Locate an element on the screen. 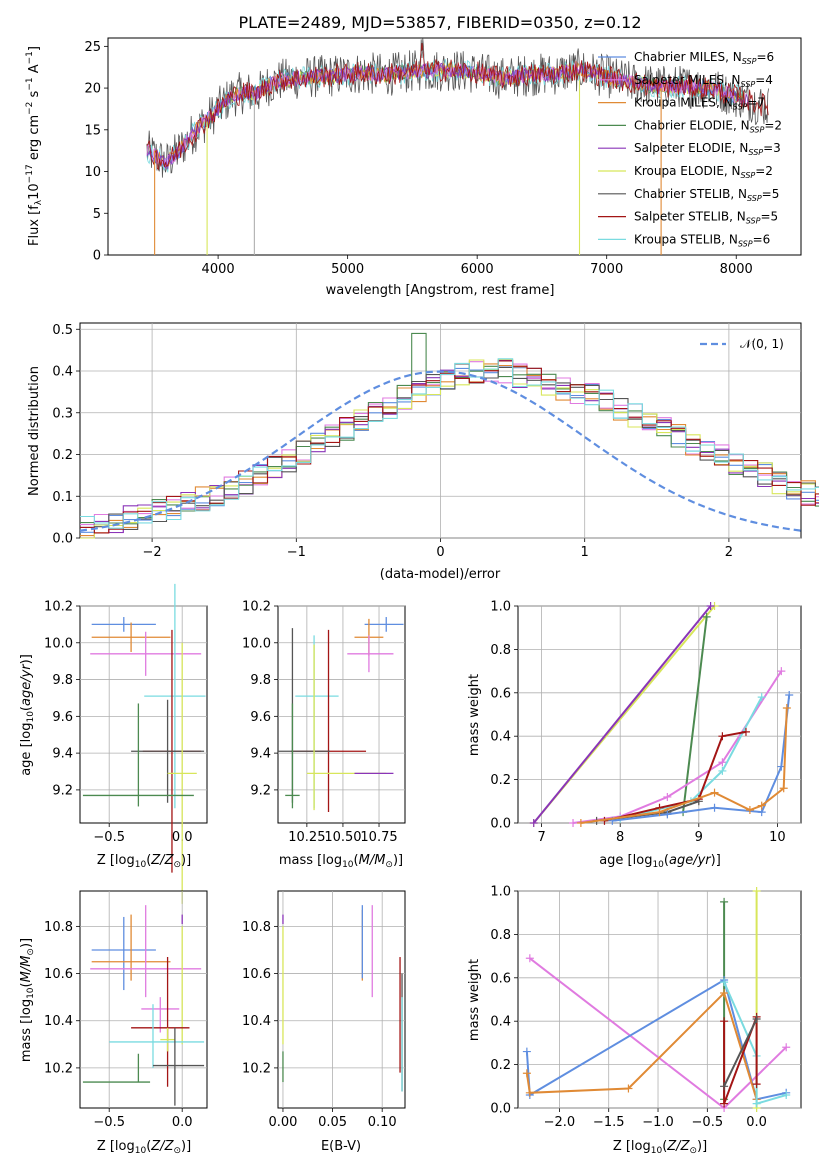 This screenshot has height=1170, width=819. mass-vs-z-xlabel: Z [log10(Z/Z⊙)] is located at coordinates (144, 1147).